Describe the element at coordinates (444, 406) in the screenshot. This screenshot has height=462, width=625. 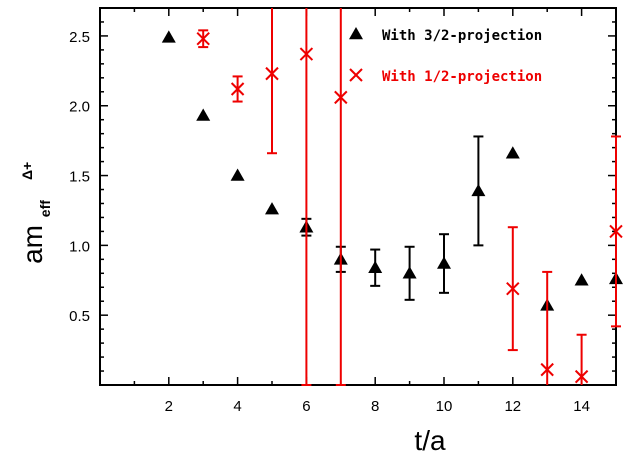
I see `x-tick-label: 10` at that location.